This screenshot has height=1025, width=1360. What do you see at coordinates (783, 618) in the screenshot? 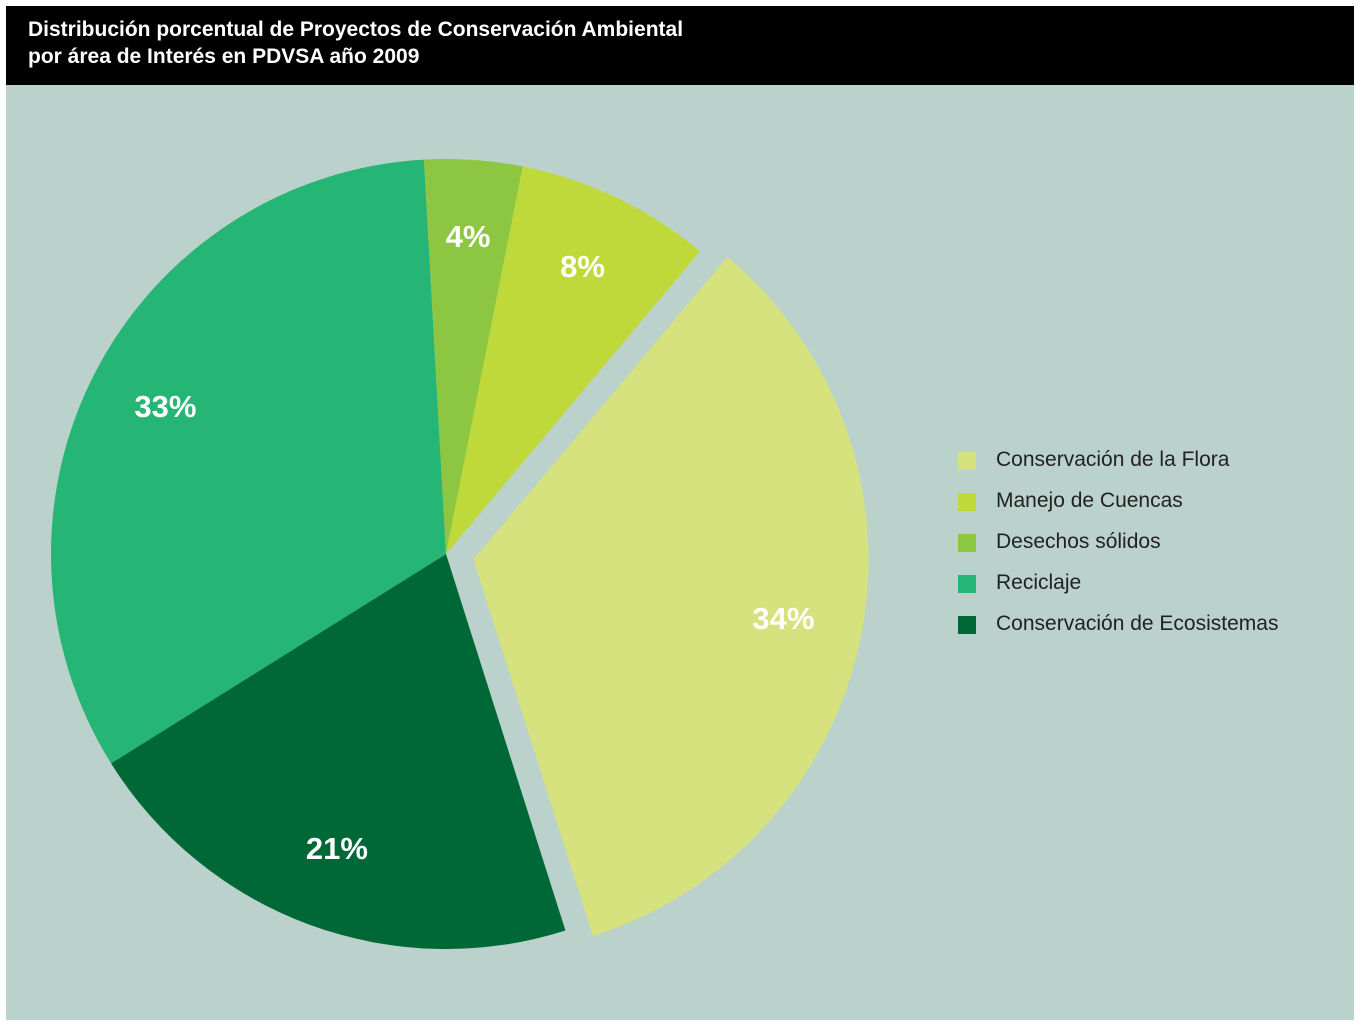
I see `pie-value-label-0: 34%` at bounding box center [783, 618].